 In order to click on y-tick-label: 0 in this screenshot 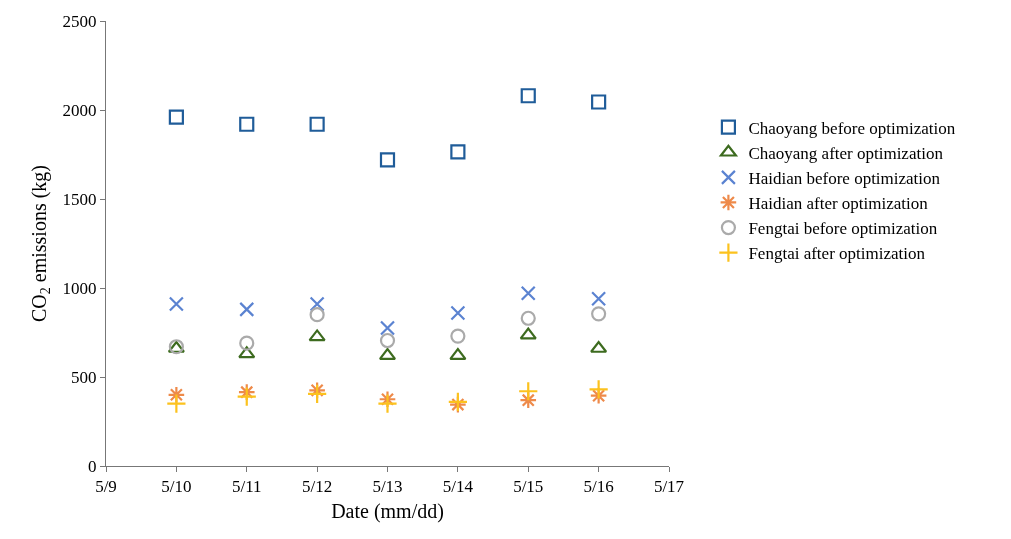, I will do `click(92, 466)`.